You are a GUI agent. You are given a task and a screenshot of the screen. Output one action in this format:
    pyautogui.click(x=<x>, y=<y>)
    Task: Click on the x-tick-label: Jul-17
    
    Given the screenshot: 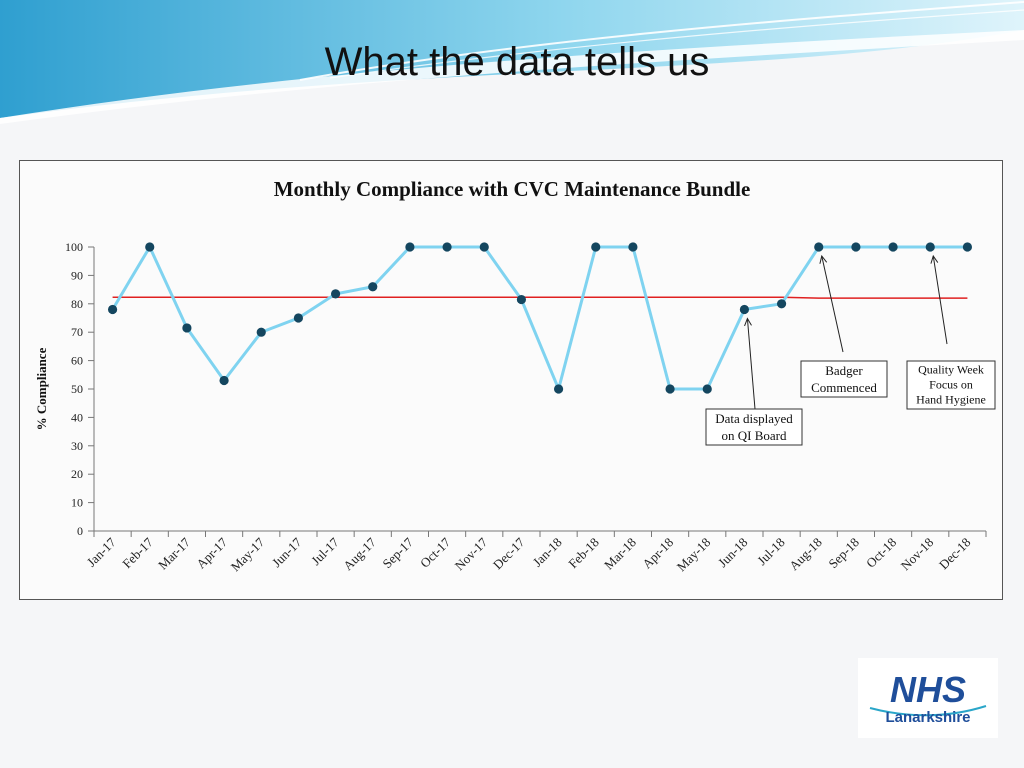 What is the action you would take?
    pyautogui.click(x=325, y=551)
    